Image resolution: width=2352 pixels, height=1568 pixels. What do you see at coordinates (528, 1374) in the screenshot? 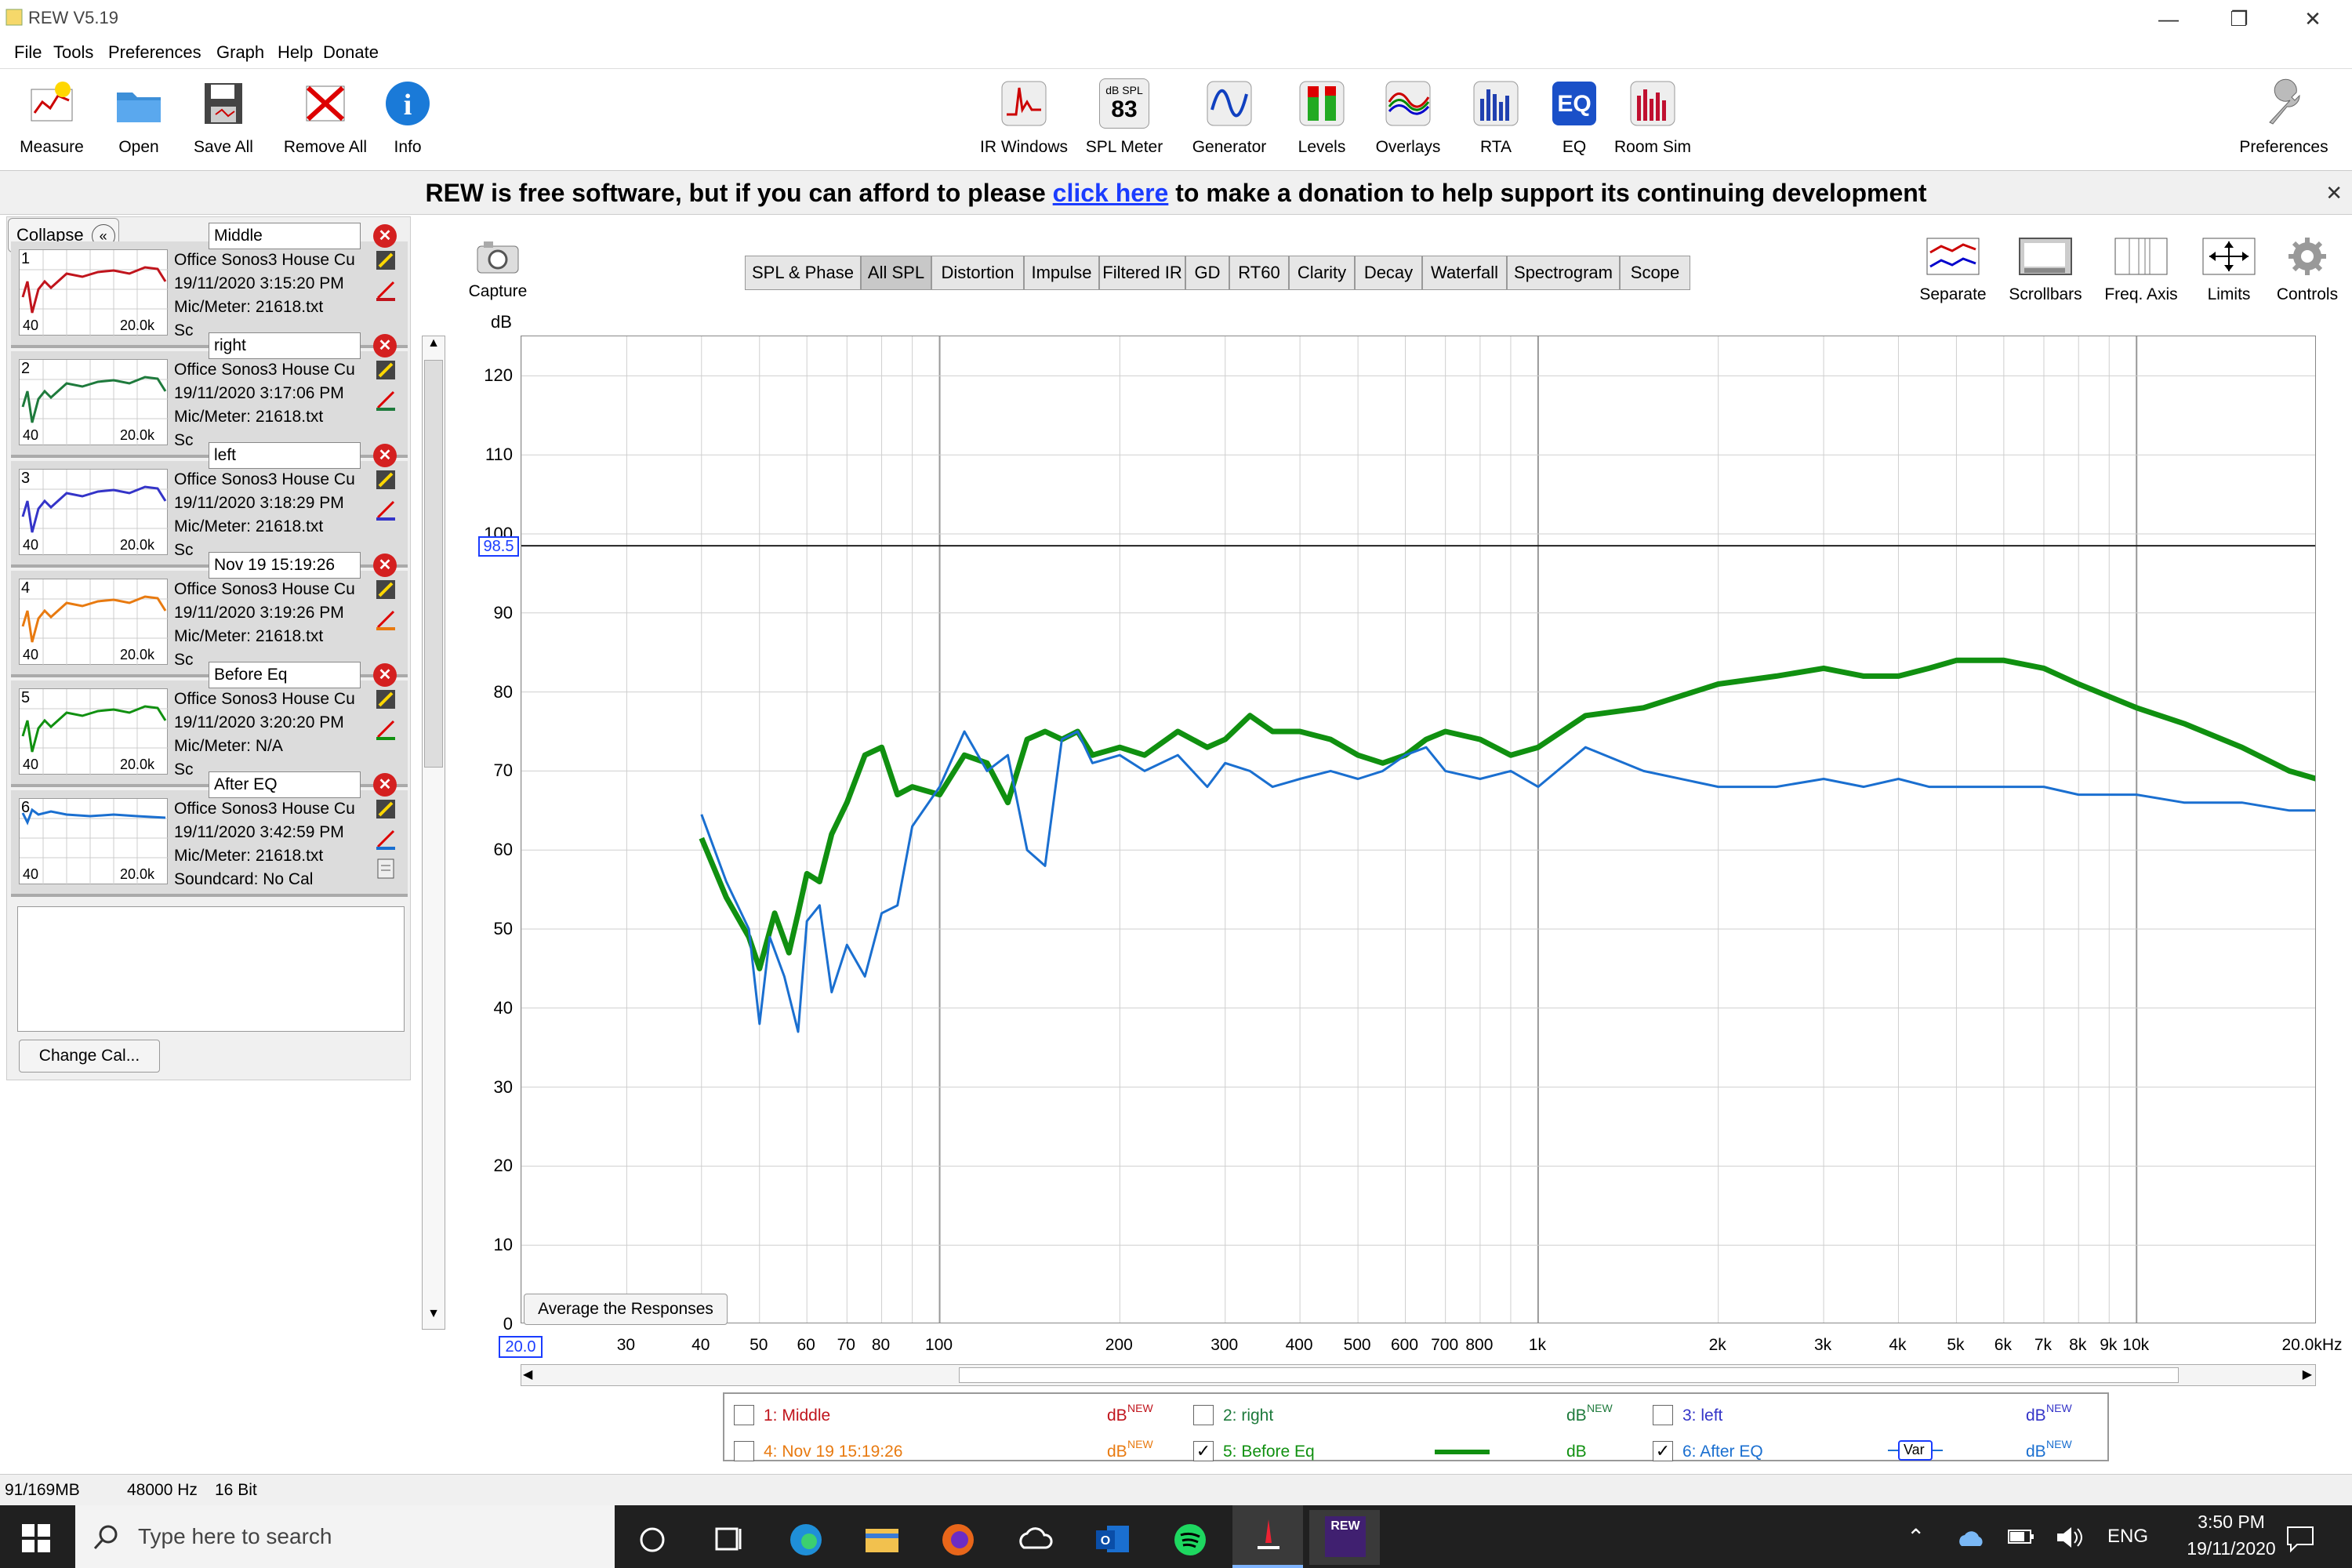
I see `scroll-left-icon: ◀` at bounding box center [528, 1374].